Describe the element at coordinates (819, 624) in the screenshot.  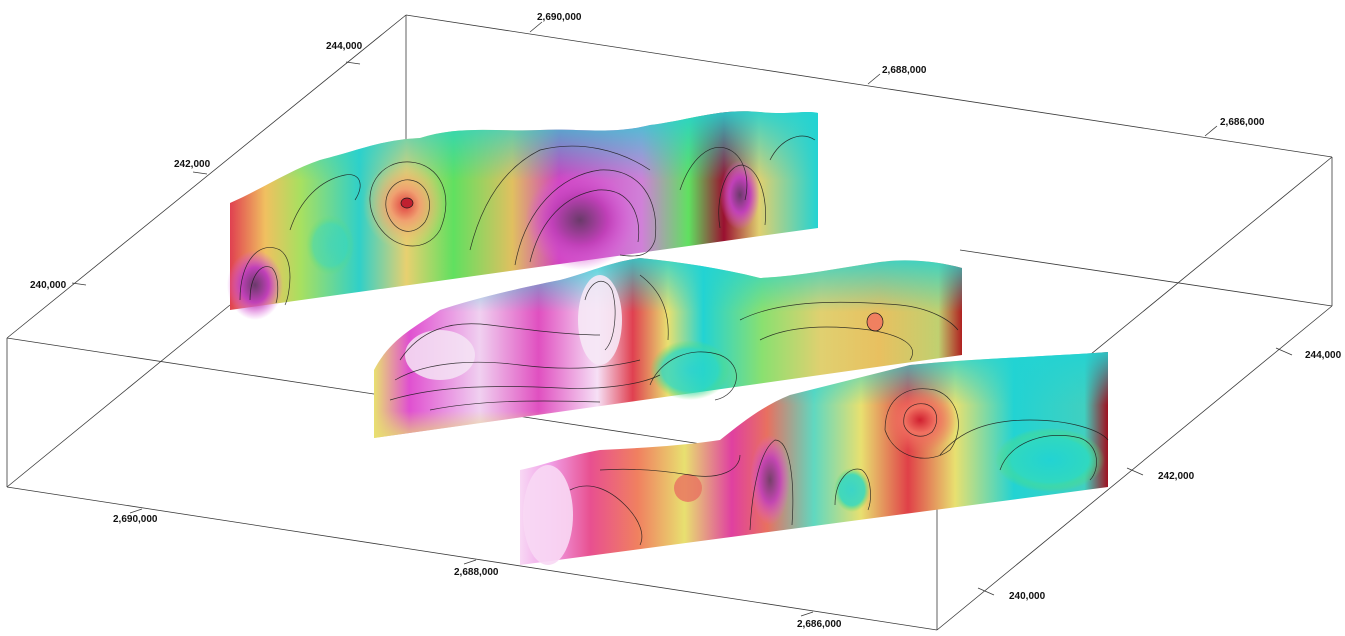
I see `axis-label-bottom-2686000: 2,686,000` at that location.